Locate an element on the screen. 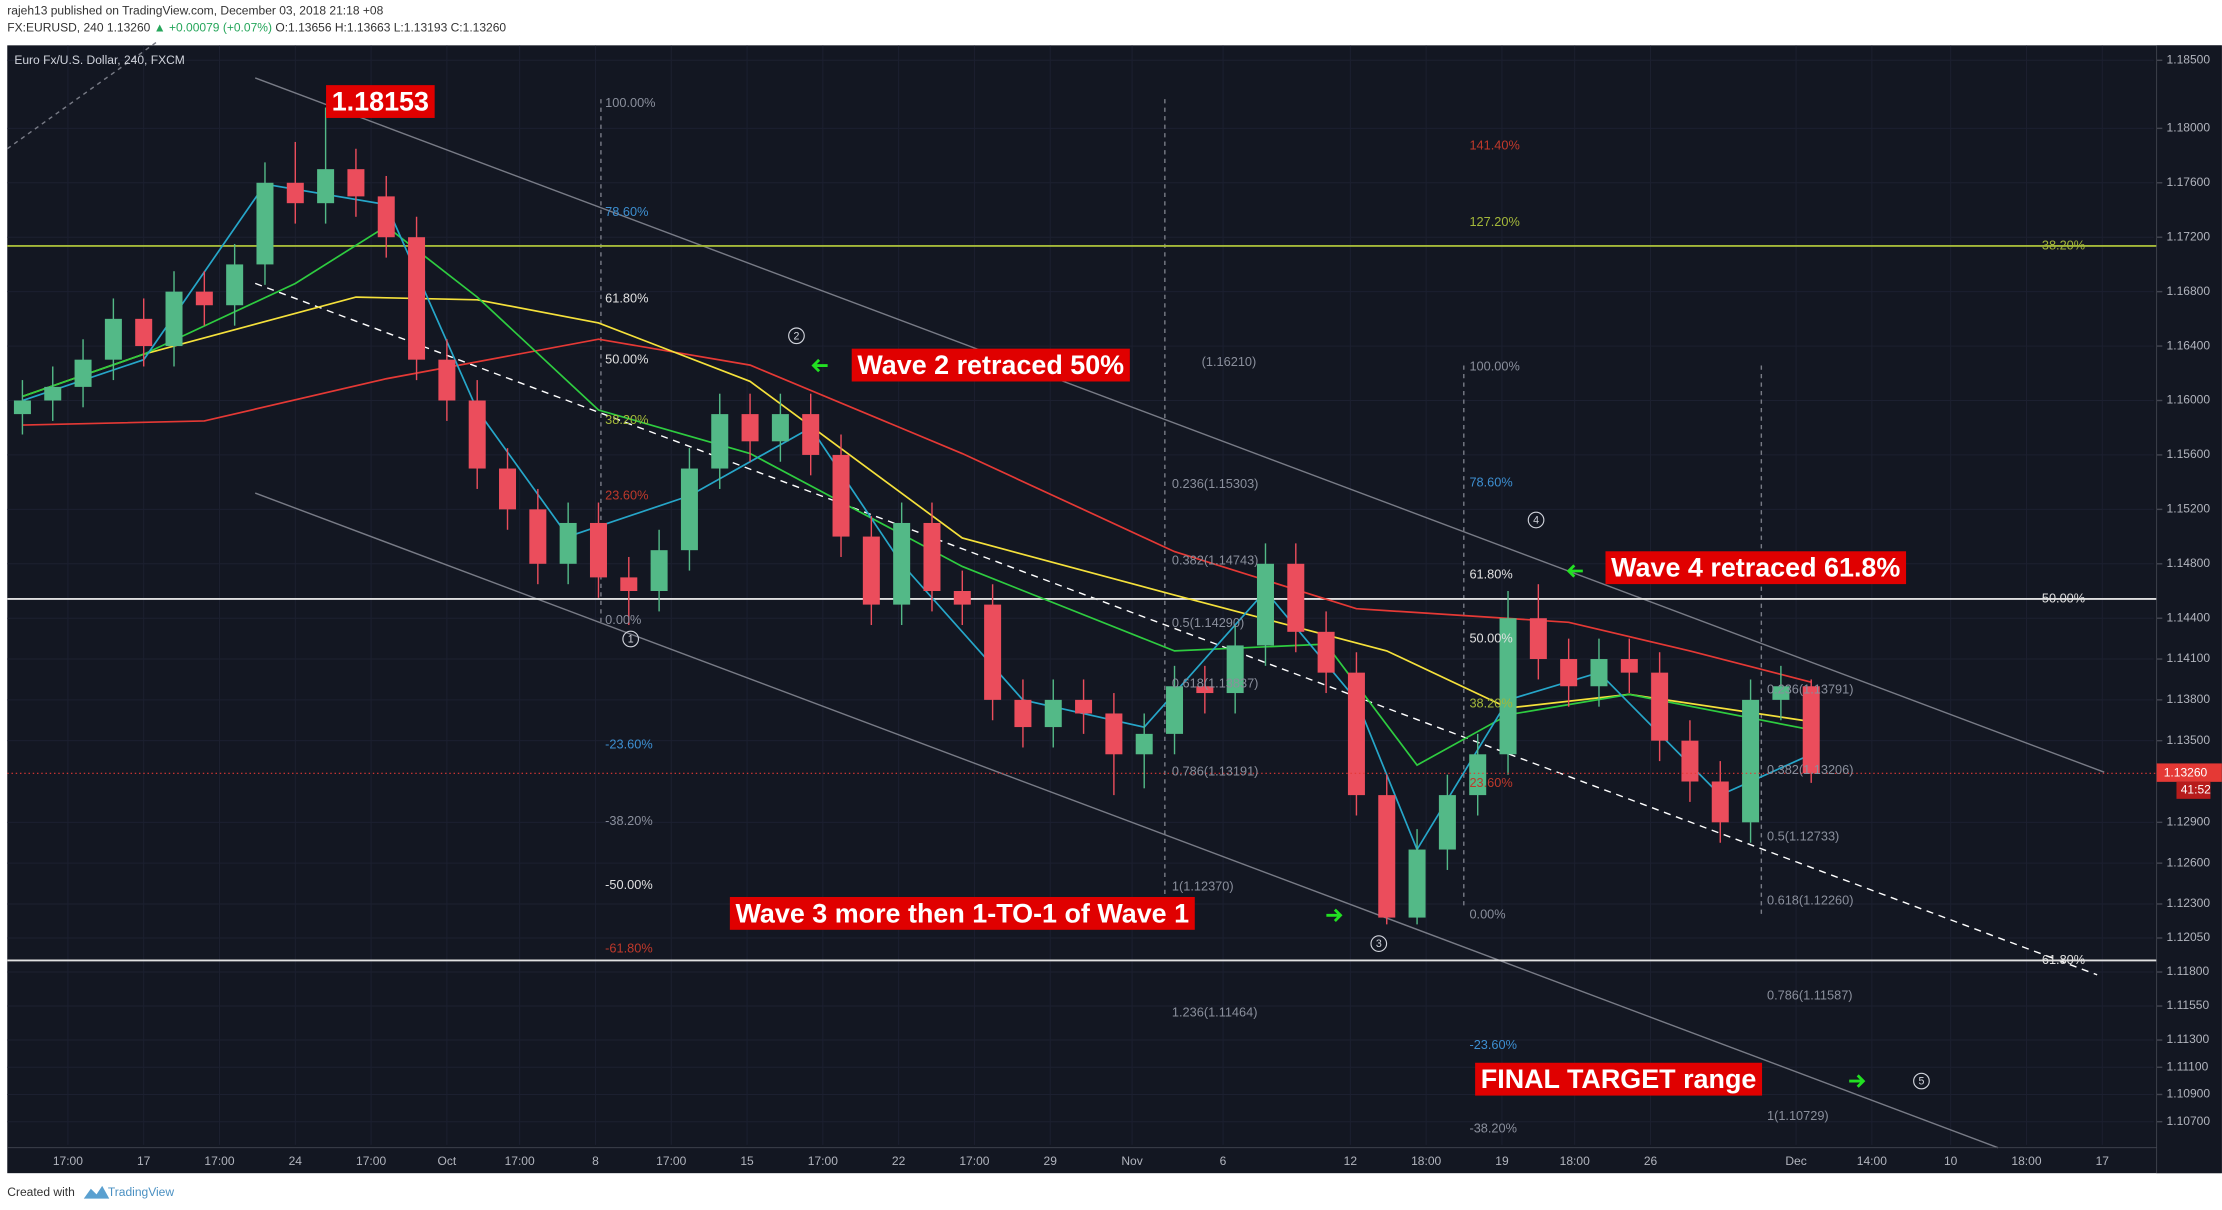  x-tick-label: 24 is located at coordinates (296, 1161).